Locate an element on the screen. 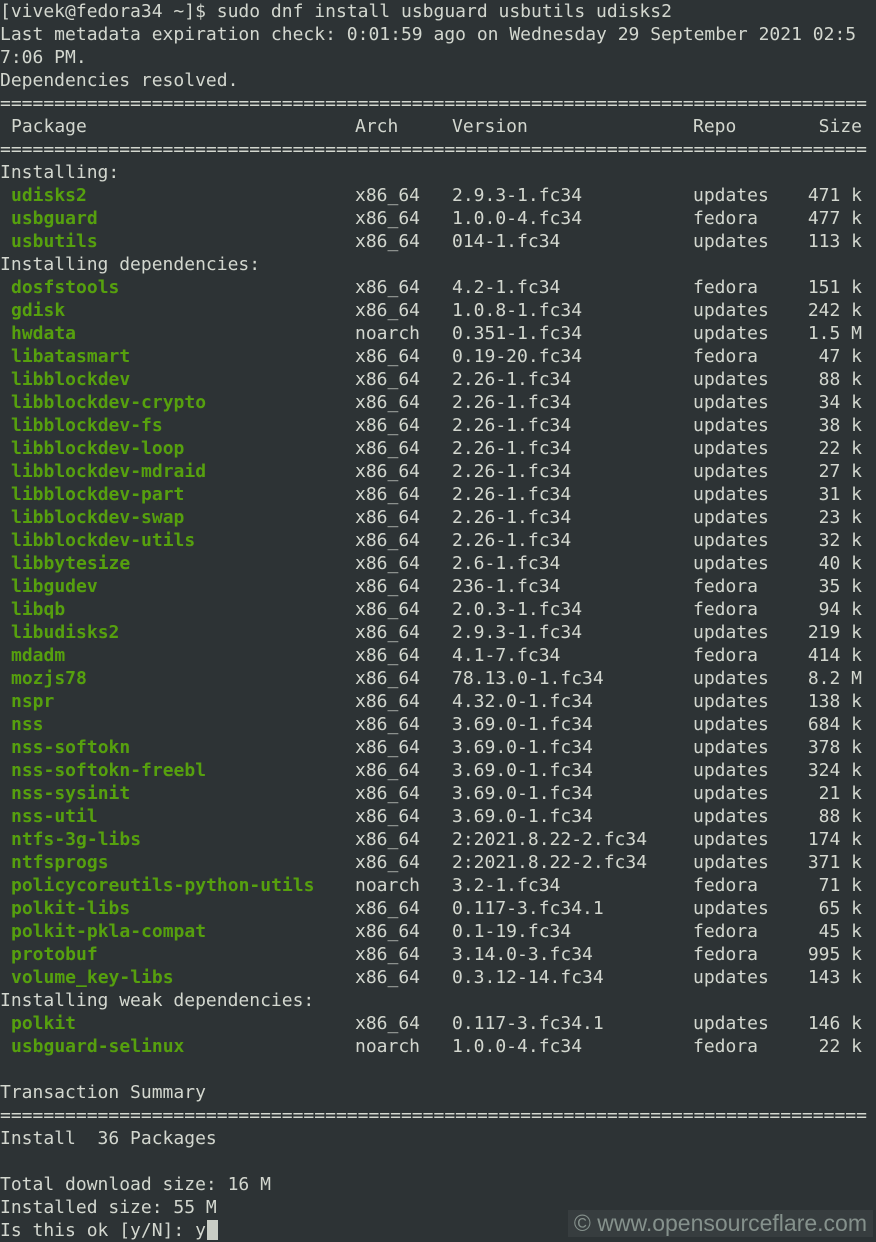  package-name: usbguard is located at coordinates (54, 218).